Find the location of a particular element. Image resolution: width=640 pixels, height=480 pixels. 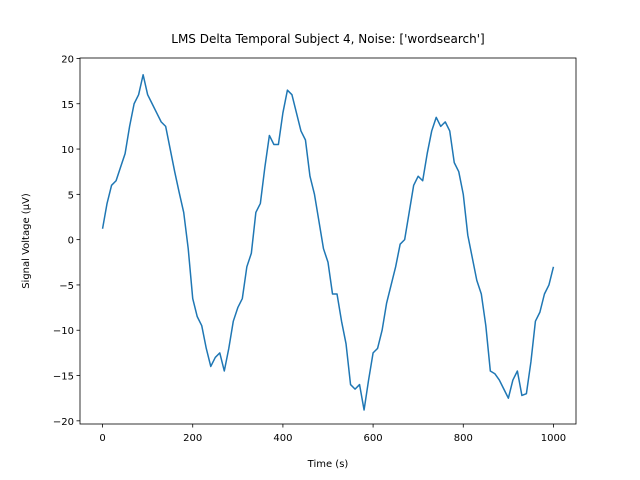

y-tick-label: 5 is located at coordinates (71, 195).